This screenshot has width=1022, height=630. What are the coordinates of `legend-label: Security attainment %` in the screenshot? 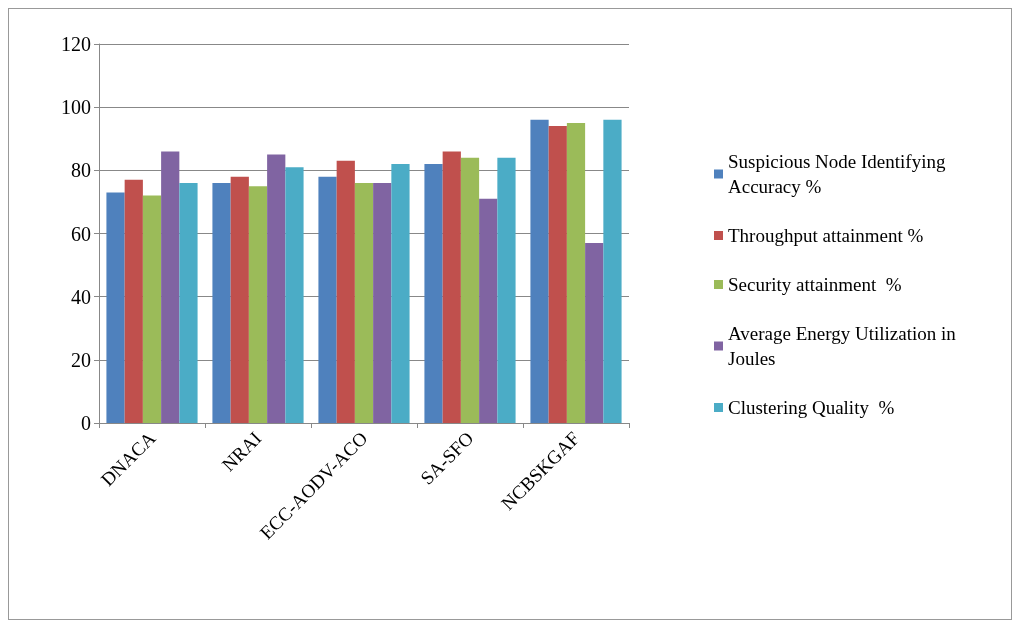 It's located at (815, 284).